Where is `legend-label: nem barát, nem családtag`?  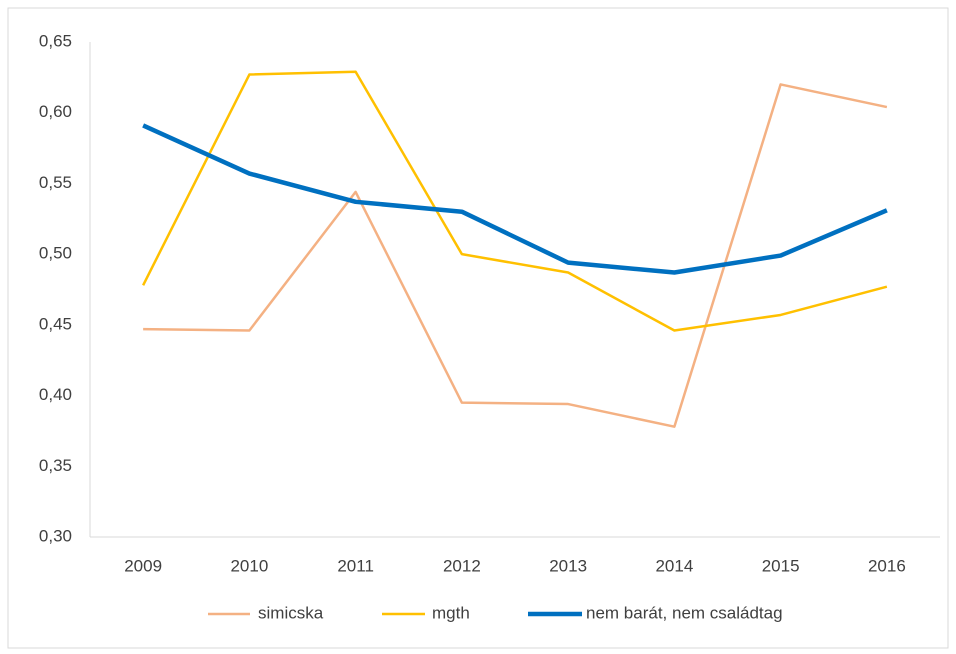 legend-label: nem barát, nem családtag is located at coordinates (684, 612).